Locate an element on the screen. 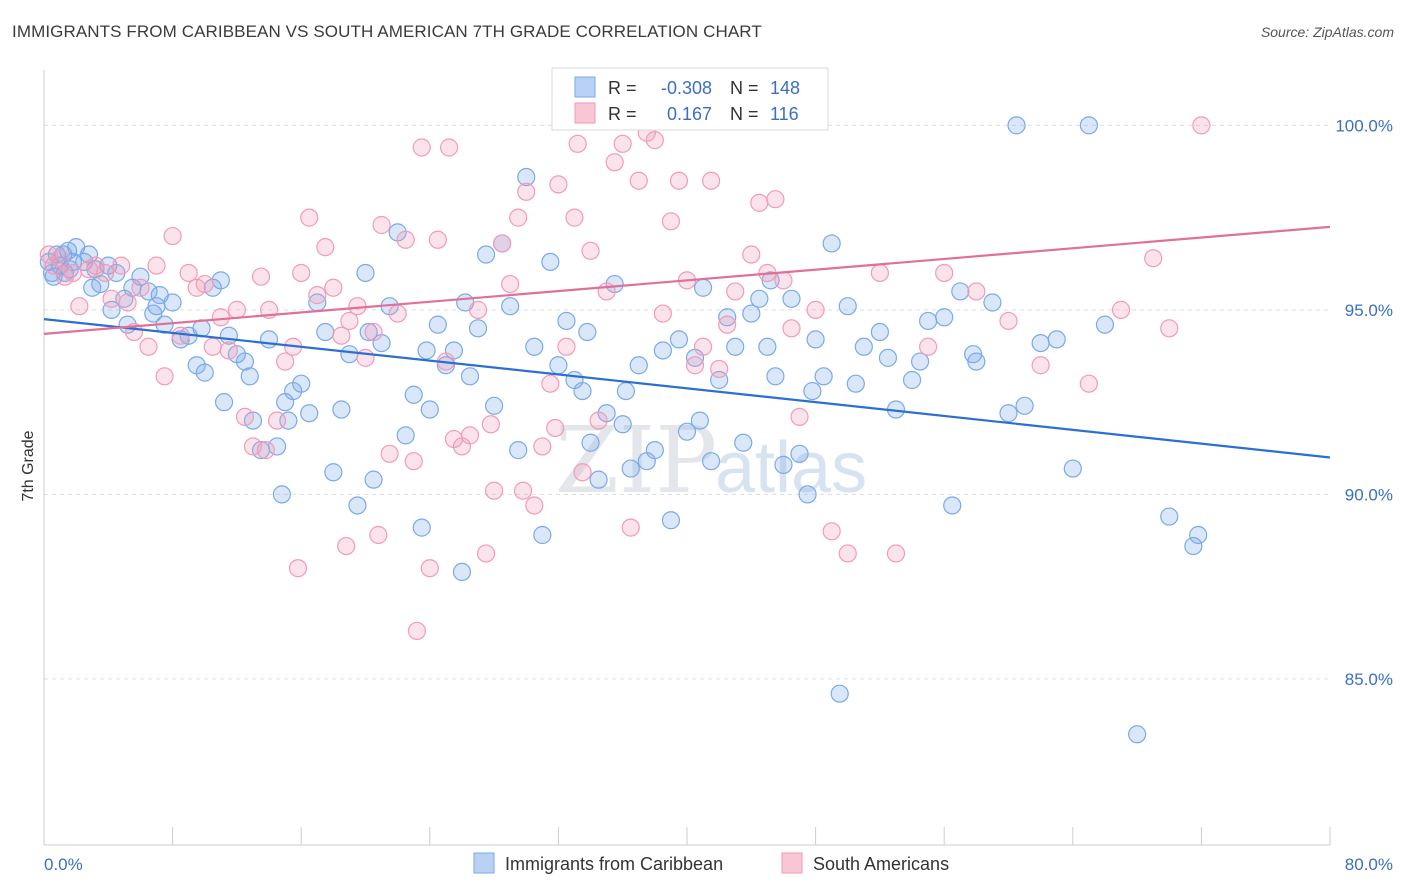 This screenshot has height=892, width=1406. source-label: Source: ZipAtlas.com is located at coordinates (1327, 32).